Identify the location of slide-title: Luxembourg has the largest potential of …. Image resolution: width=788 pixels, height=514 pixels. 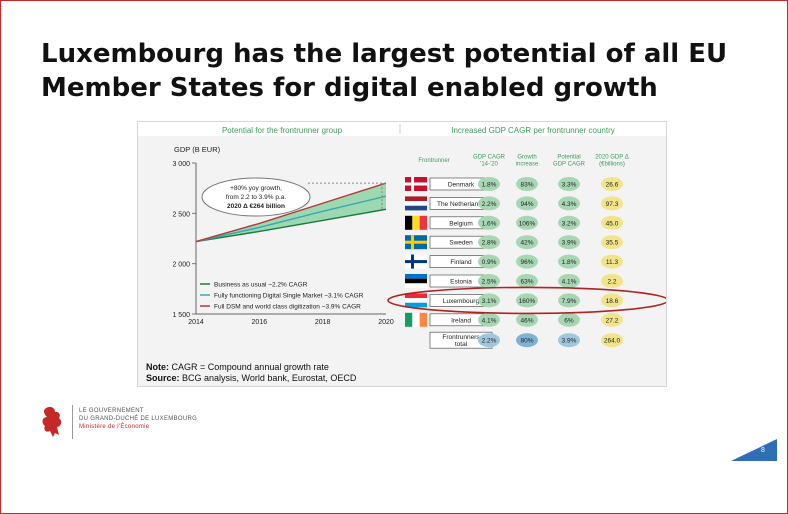
(401, 71).